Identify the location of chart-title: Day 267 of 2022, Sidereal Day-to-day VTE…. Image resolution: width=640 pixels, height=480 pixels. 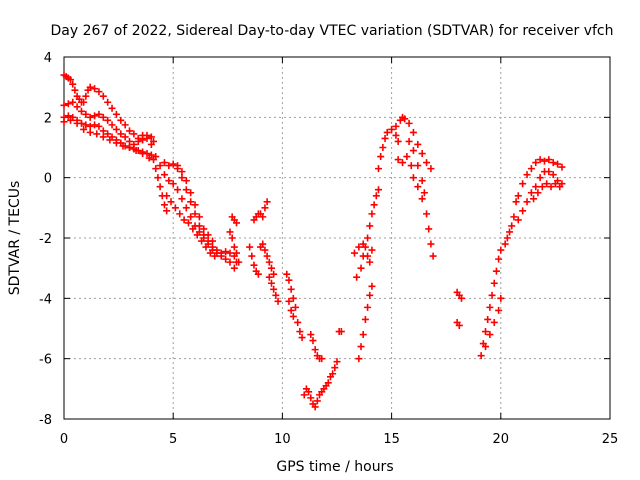
(331, 31).